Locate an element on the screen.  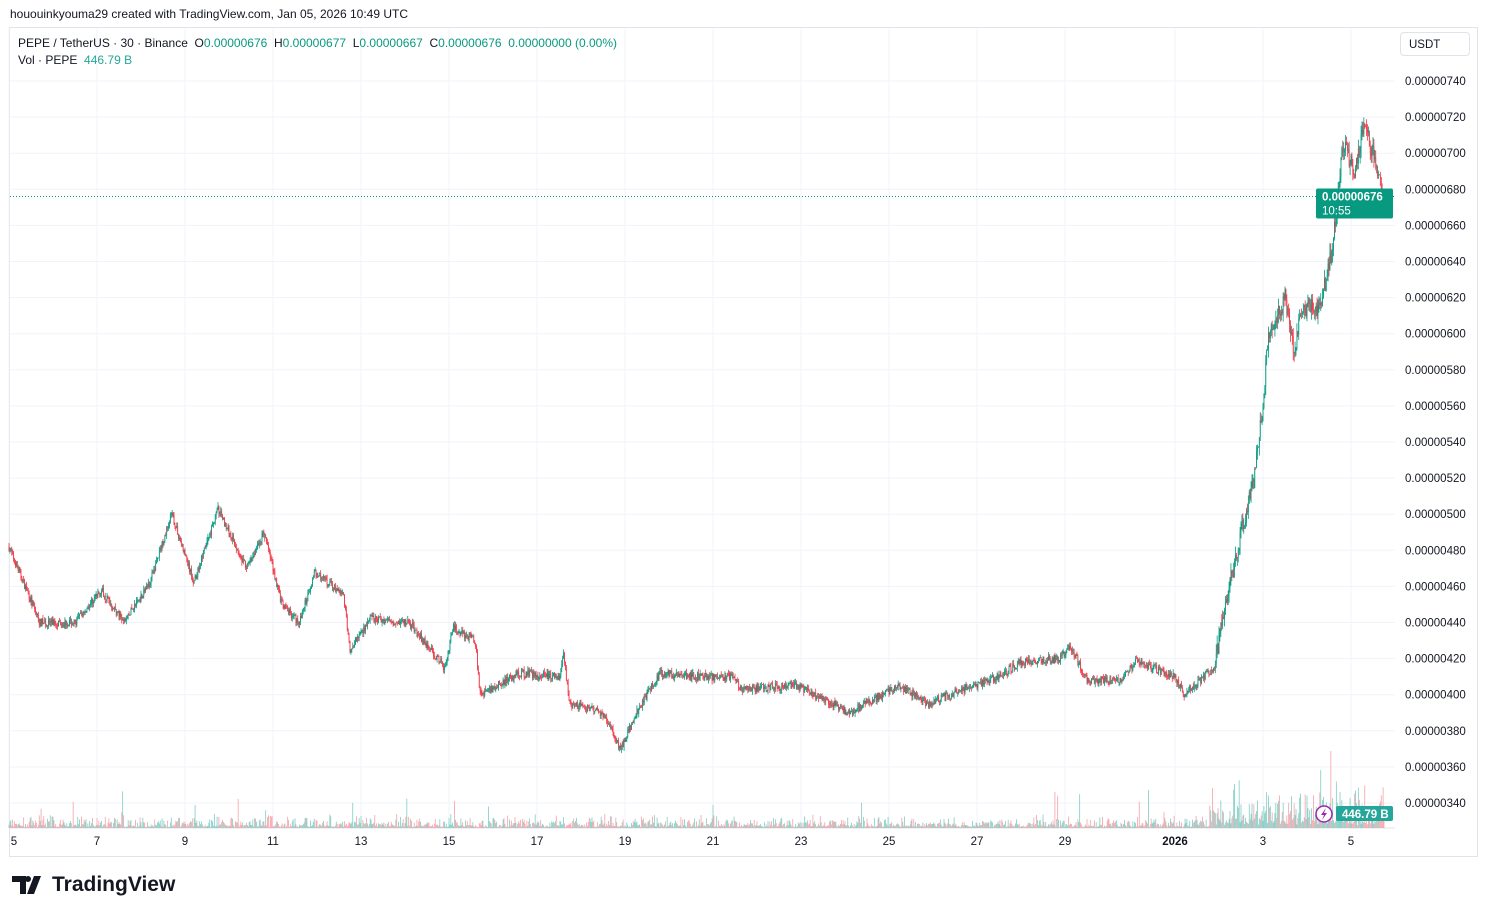
symbol-label: PEPE / TetherUS · 30 · Binance is located at coordinates (103, 43).